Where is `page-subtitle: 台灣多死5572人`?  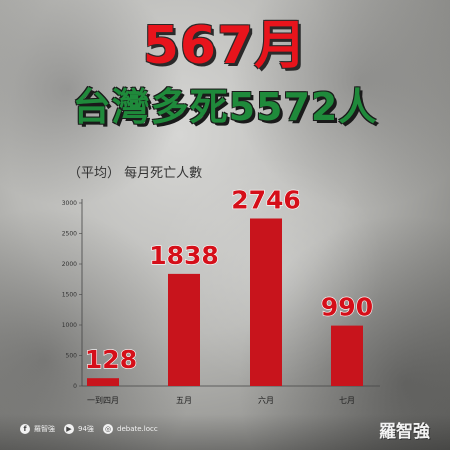
page-subtitle: 台灣多死5572人 is located at coordinates (225, 107).